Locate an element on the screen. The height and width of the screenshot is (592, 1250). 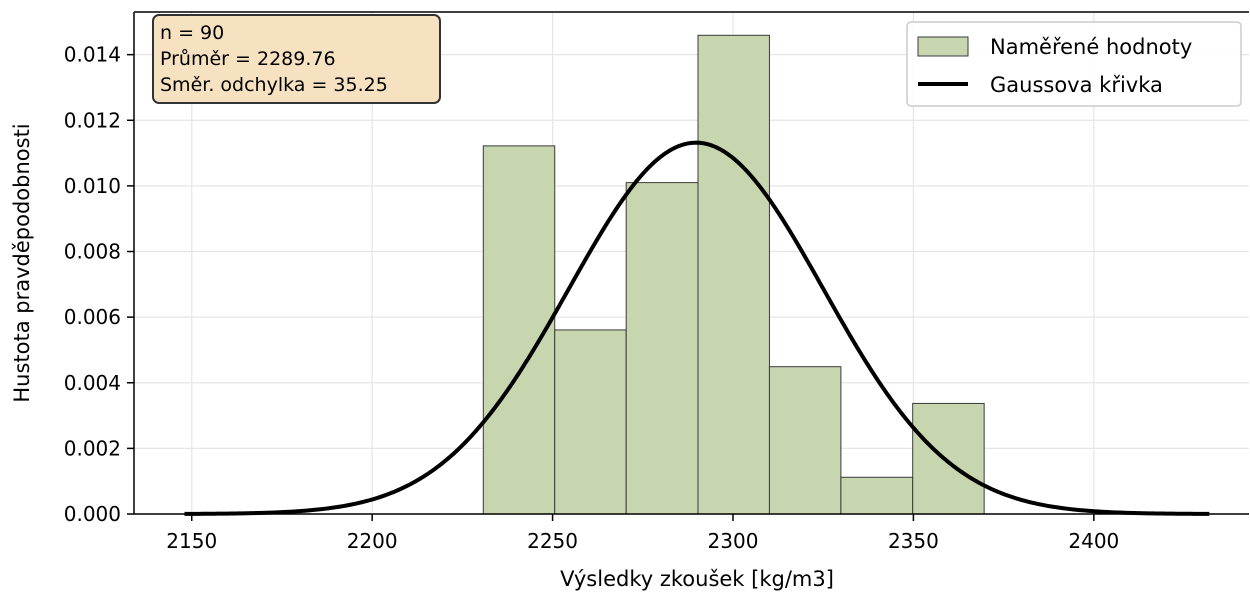
stats-box-frame is located at coordinates (296, 59).